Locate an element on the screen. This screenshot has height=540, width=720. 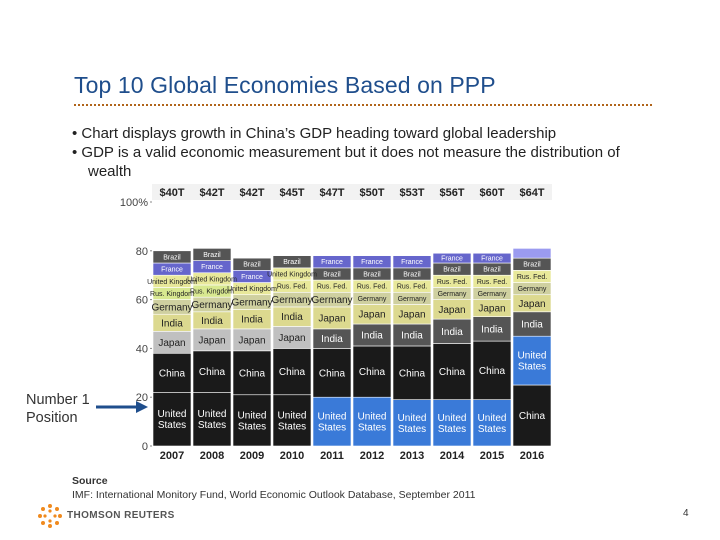
title-divider is located at coordinates (363, 105).